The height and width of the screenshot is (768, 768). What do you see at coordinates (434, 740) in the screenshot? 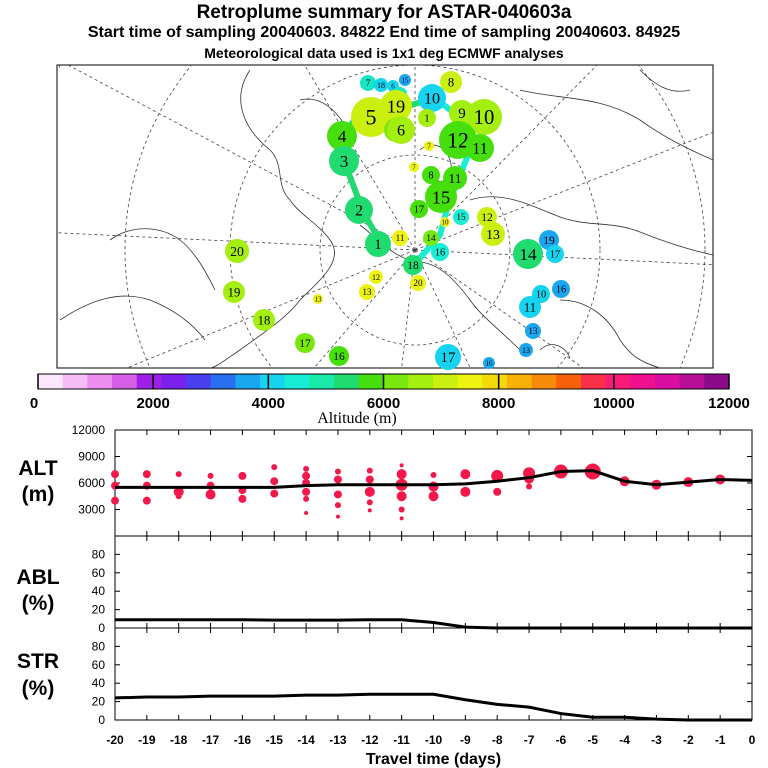
I see `x-tick-label: -10` at bounding box center [434, 740].